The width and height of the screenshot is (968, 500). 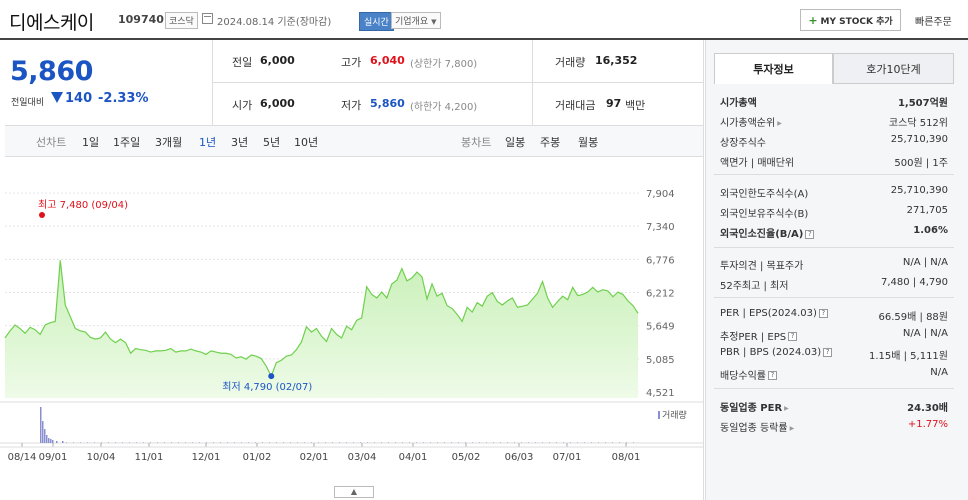 I want to click on invest-row-value: 1.15배 | 5,111원, so click(x=908, y=356).